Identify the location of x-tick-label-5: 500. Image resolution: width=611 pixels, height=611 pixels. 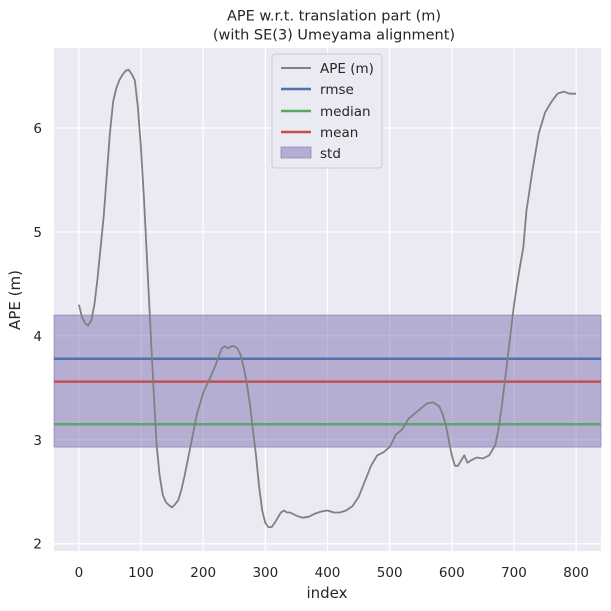
(390, 573).